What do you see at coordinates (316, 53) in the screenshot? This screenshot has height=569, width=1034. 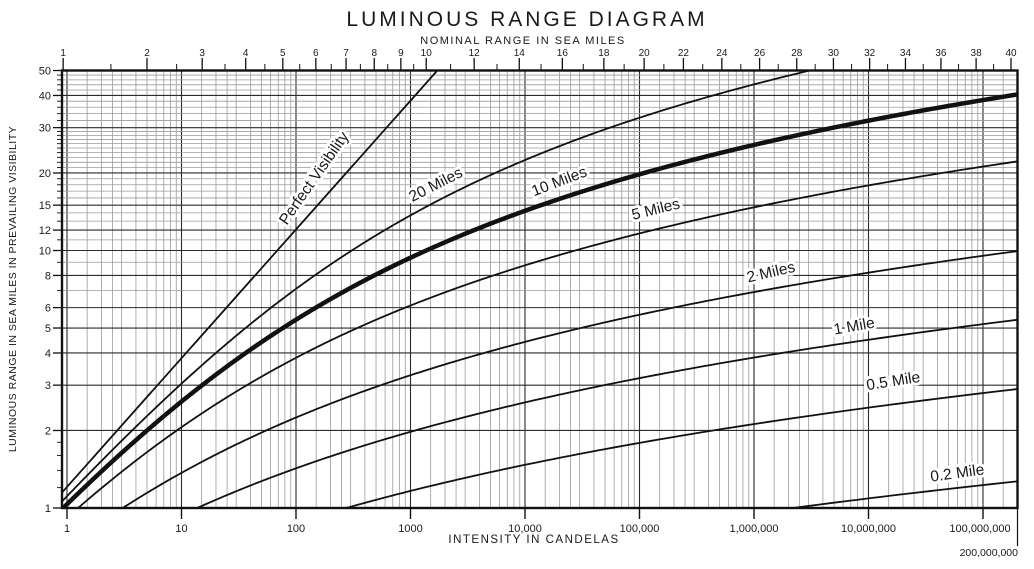 I see `top-tick-label: 6` at bounding box center [316, 53].